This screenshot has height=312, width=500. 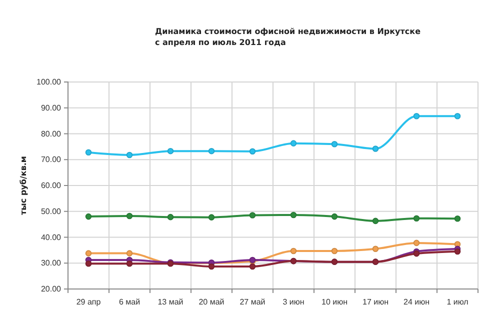 What do you see at coordinates (211, 302) in the screenshot?
I see `x-tick-label: 20 май` at bounding box center [211, 302].